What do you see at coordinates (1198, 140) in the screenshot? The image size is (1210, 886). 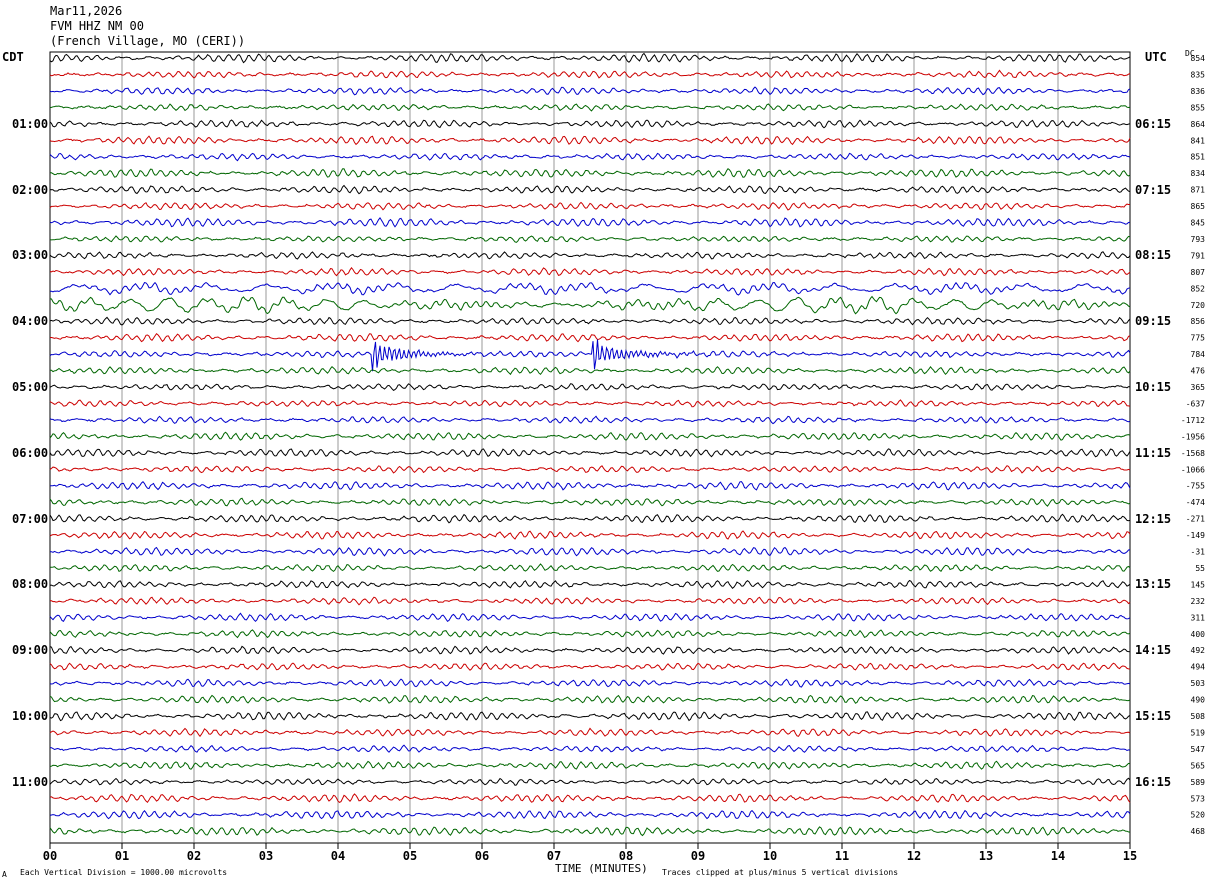 I see `dc-offset-value: 841` at bounding box center [1198, 140].